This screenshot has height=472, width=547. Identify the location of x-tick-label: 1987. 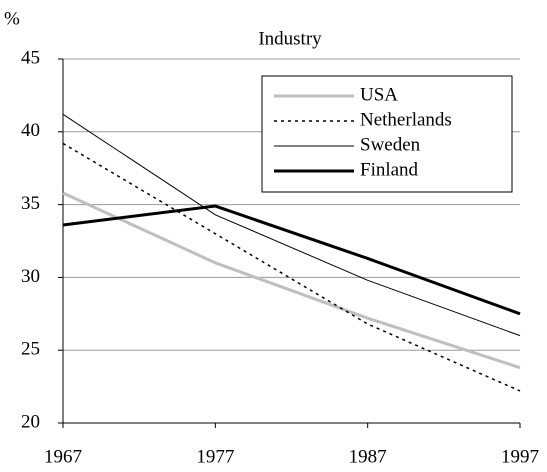
(368, 456).